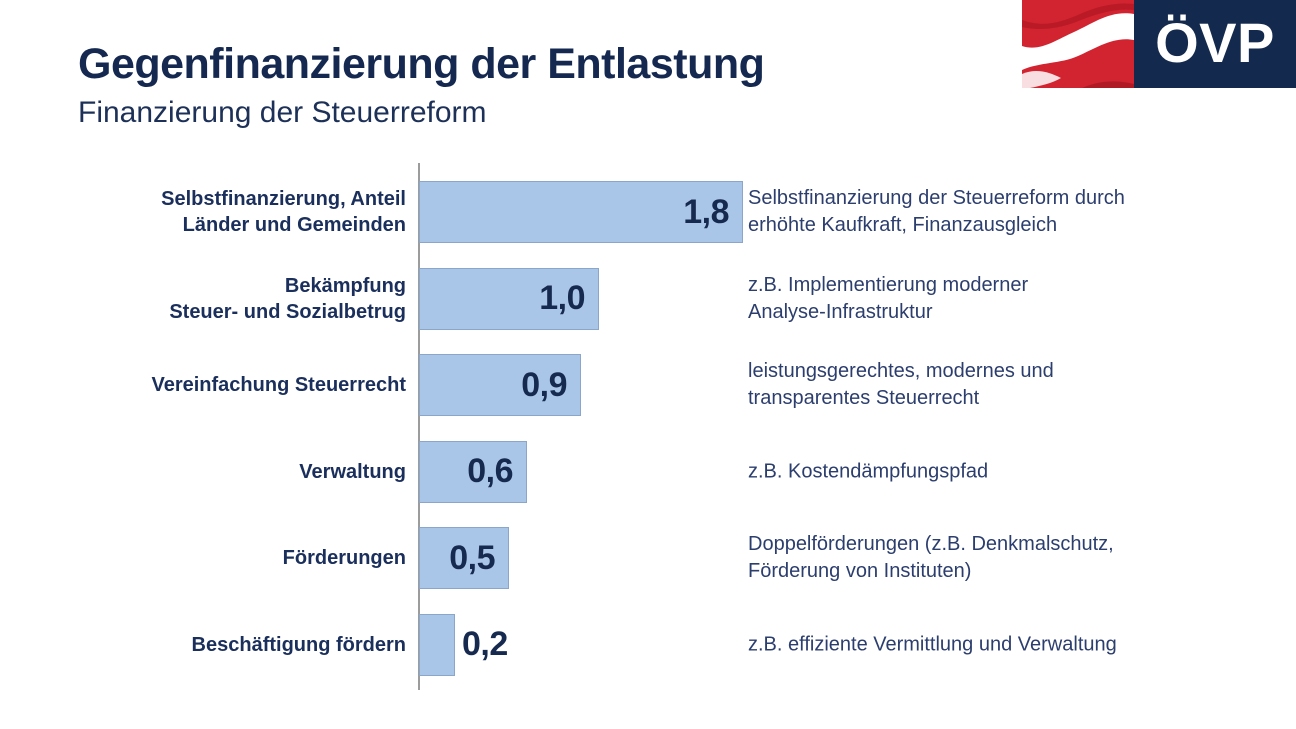  Describe the element at coordinates (278, 385) in the screenshot. I see `category-label: Vereinfachung Steuerrecht` at that location.